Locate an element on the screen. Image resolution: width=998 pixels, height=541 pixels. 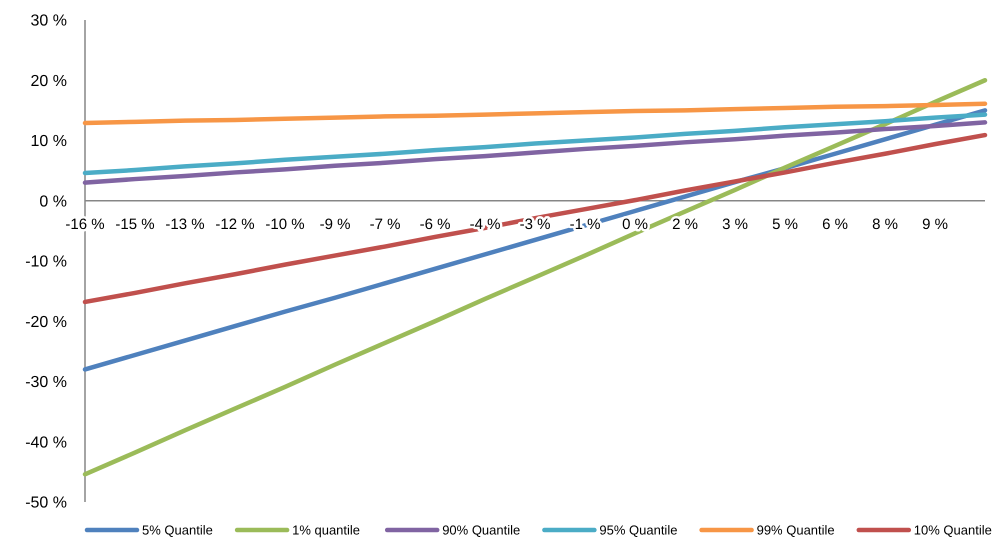
x-tick-label: -9 % is located at coordinates (335, 224).